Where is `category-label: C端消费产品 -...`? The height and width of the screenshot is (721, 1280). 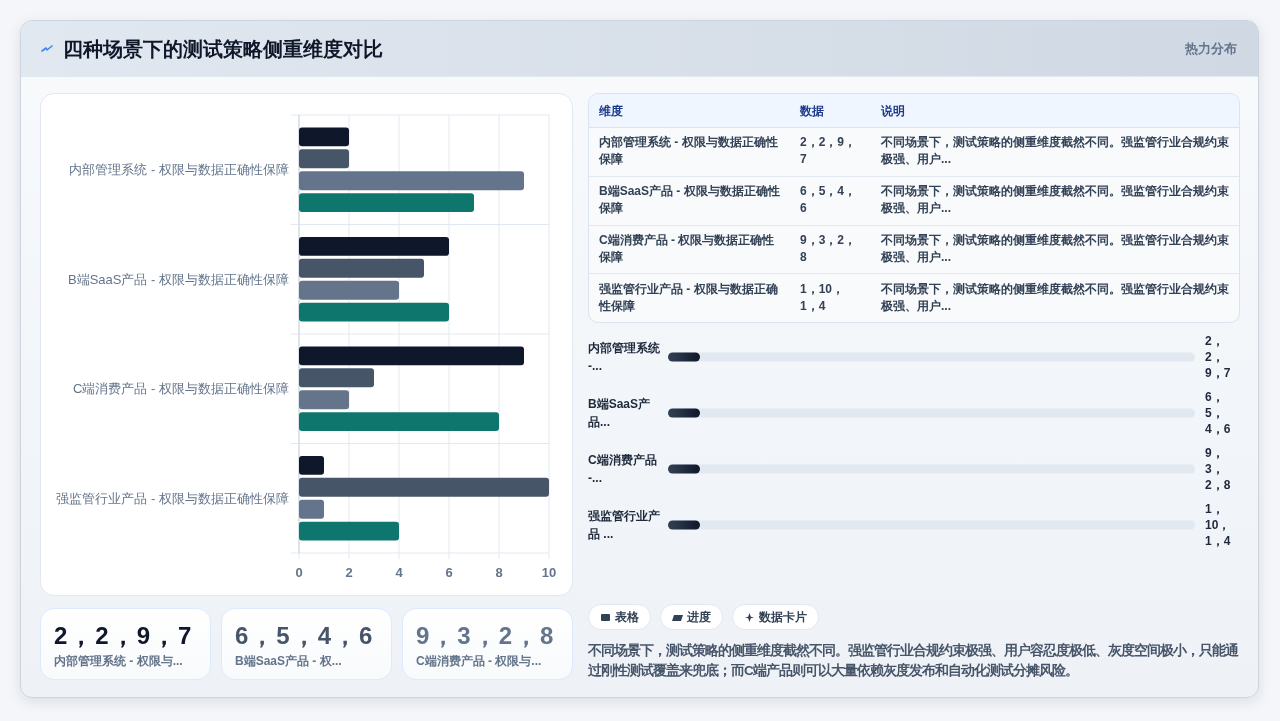 category-label: C端消费产品 -... is located at coordinates (623, 469).